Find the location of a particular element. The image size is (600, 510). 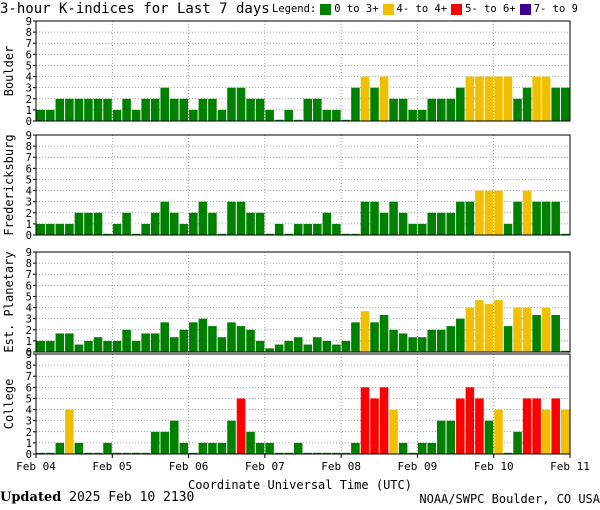

y-tick-label: 8 is located at coordinates (29, 366).